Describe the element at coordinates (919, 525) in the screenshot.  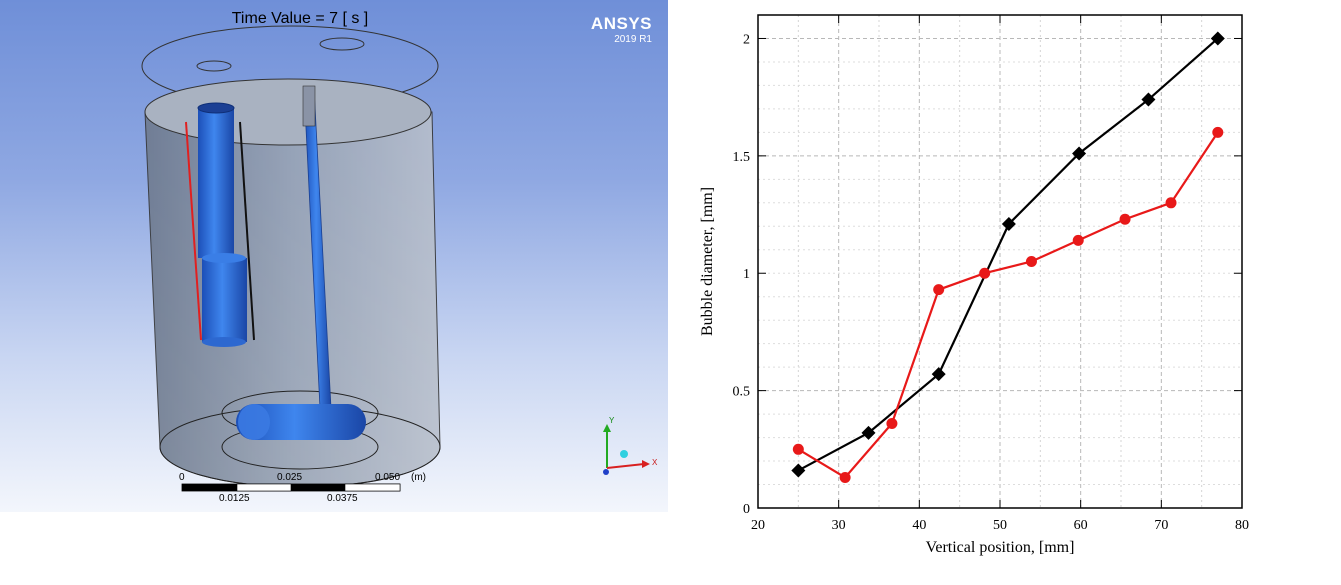
I see `x-tick-label: 40` at that location.